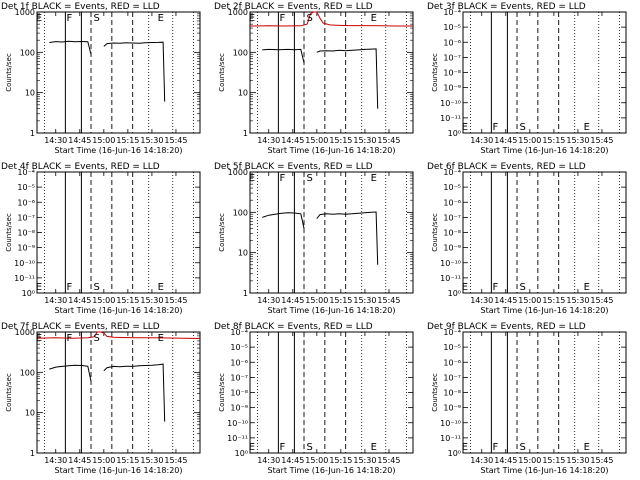  Describe the element at coordinates (293, 7) in the screenshot. I see `chart-title: Det 2f BLACK = Events, RED = LLD` at that location.